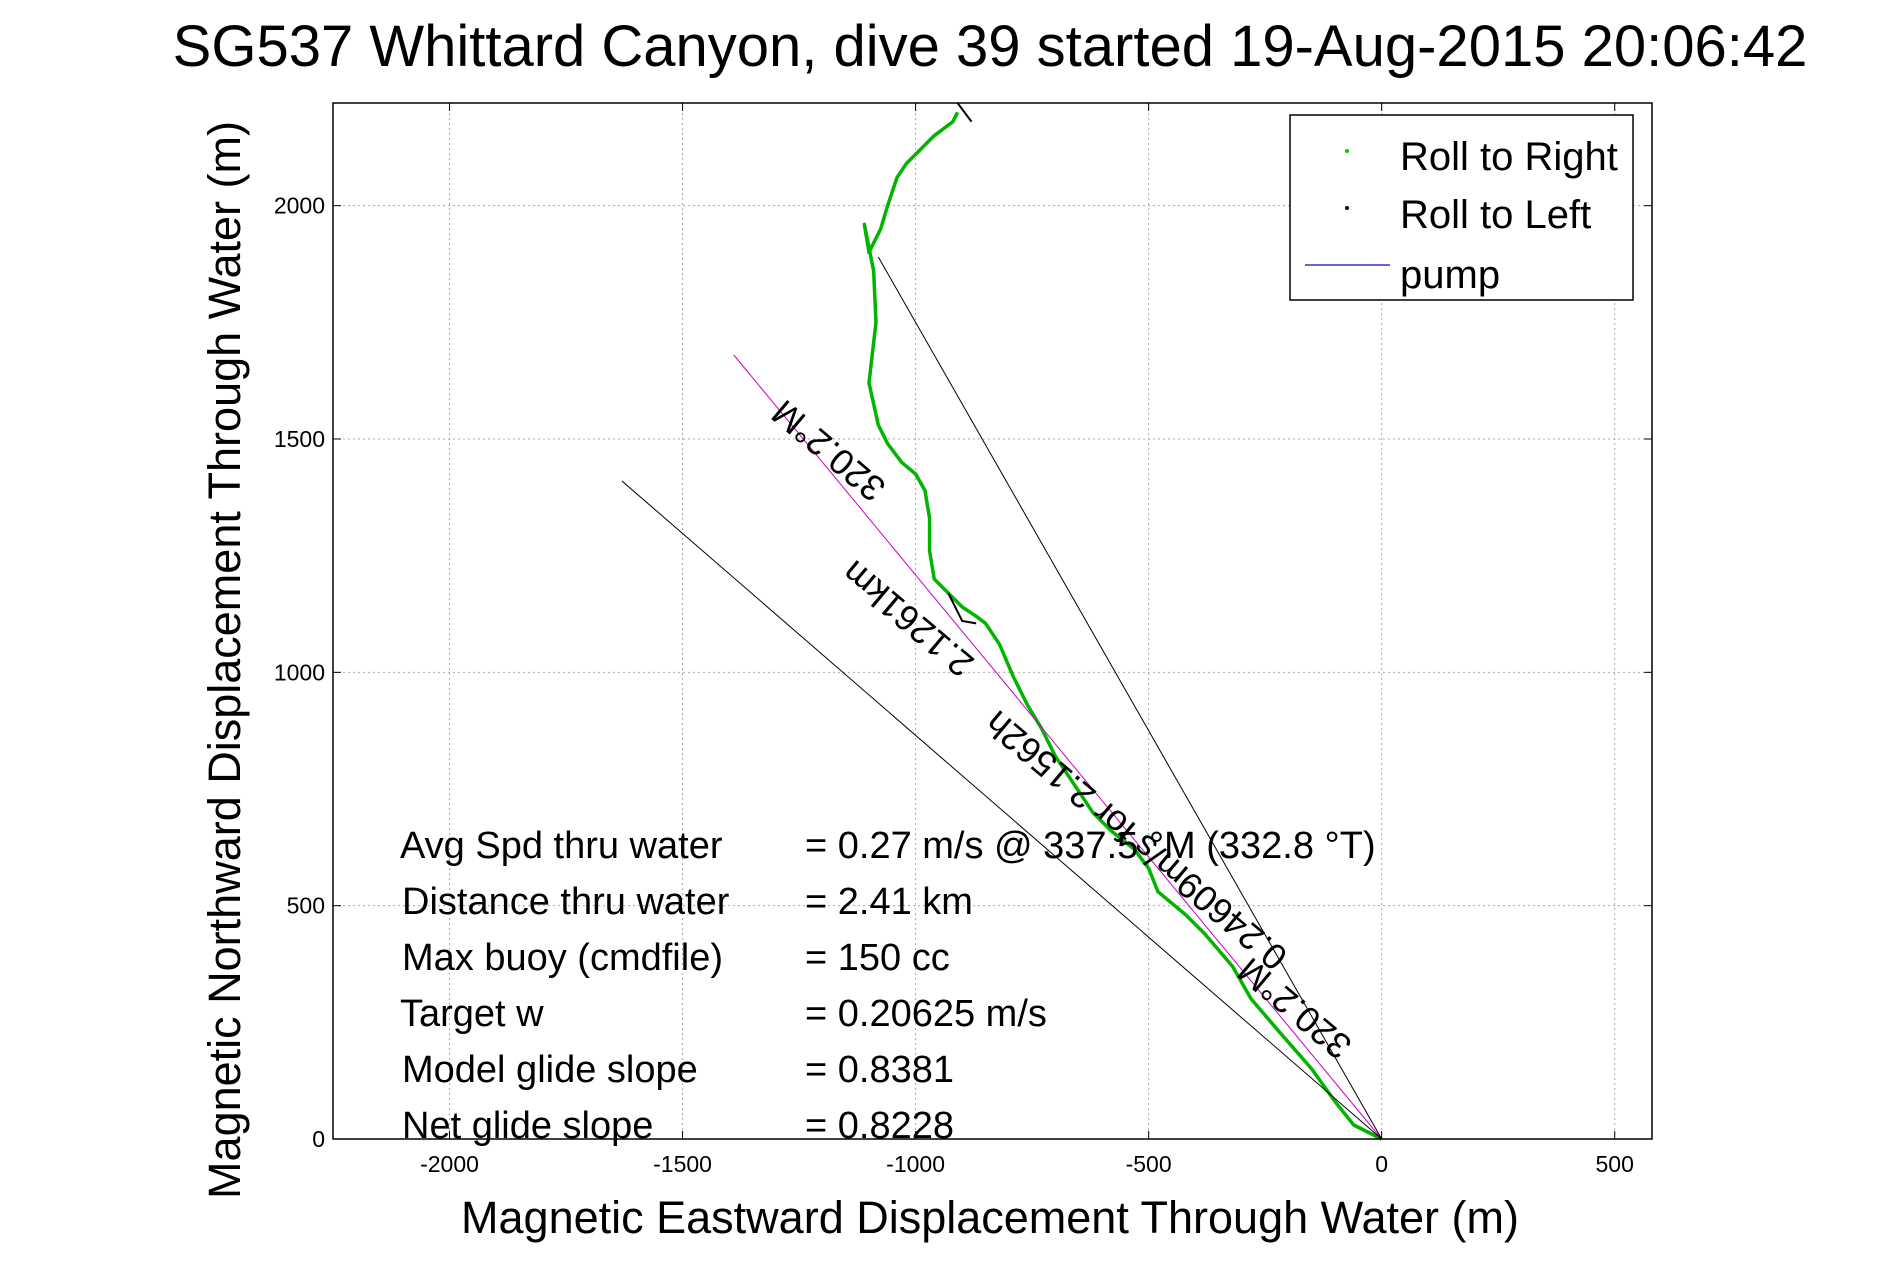 This screenshot has width=1891, height=1262. Describe the element at coordinates (299, 672) in the screenshot. I see `y-tick-label: 1000` at that location.